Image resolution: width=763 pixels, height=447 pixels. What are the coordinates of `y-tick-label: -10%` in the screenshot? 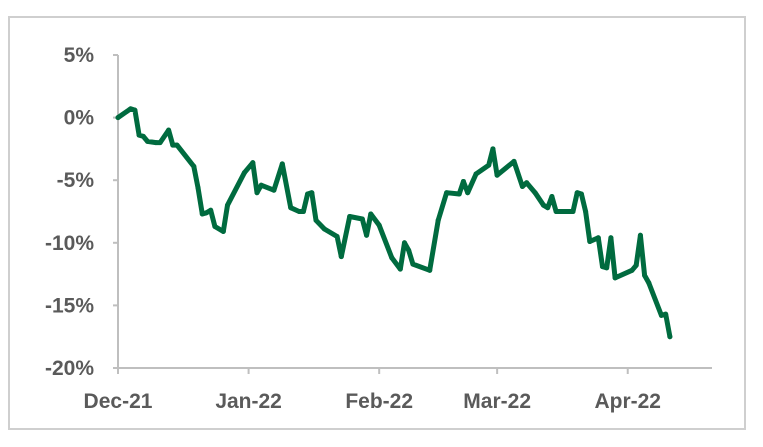 It's located at (69, 243).